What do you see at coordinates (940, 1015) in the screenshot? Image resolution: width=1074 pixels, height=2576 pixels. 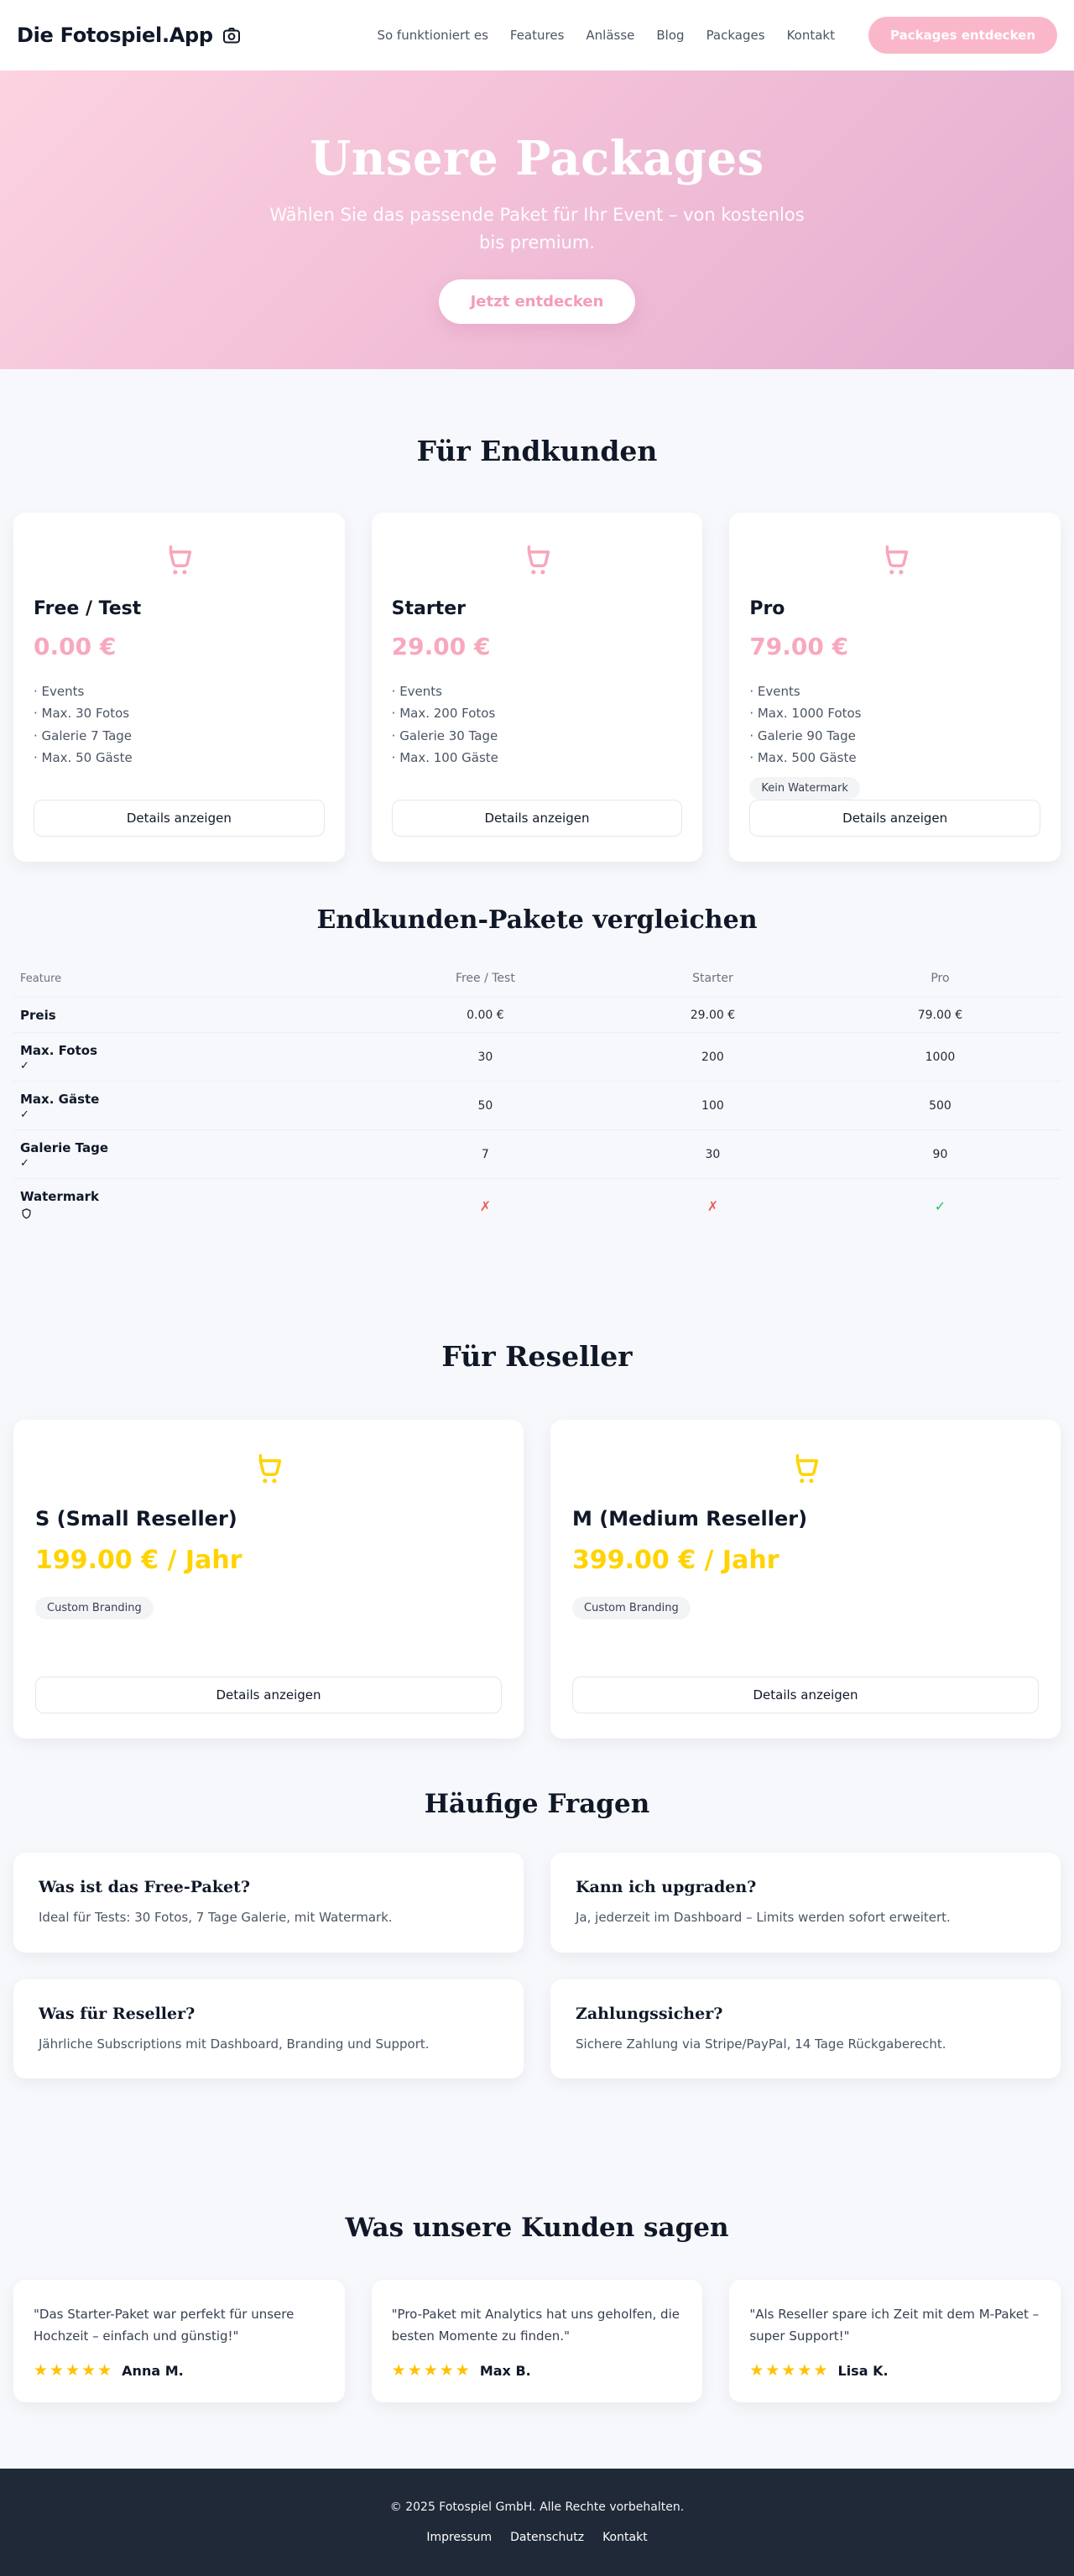 I see `cell-value: 79.00 €` at bounding box center [940, 1015].